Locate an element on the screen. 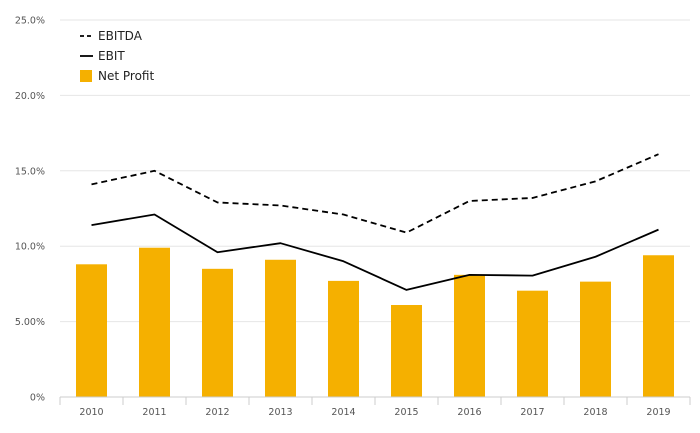 This screenshot has width=700, height=433. x-tick-label: 2014 is located at coordinates (343, 412).